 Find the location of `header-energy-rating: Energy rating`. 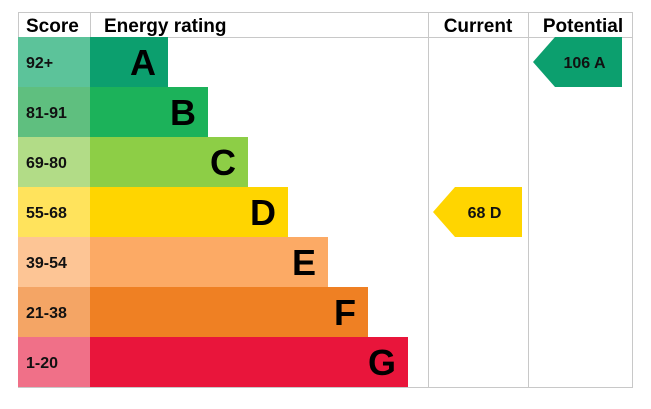

header-energy-rating: Energy rating is located at coordinates (165, 26).